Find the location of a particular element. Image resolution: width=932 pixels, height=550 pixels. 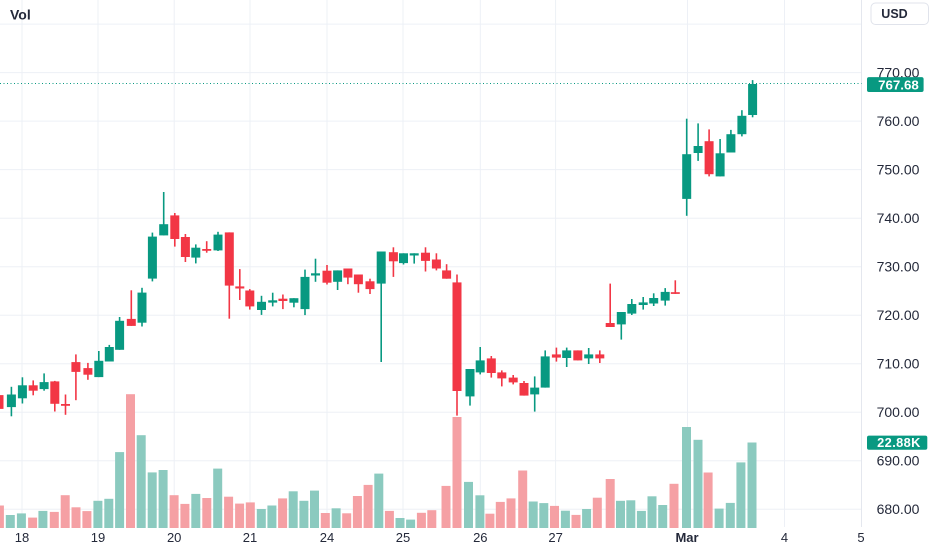

svg-text: 750.00 is located at coordinates (898, 169).